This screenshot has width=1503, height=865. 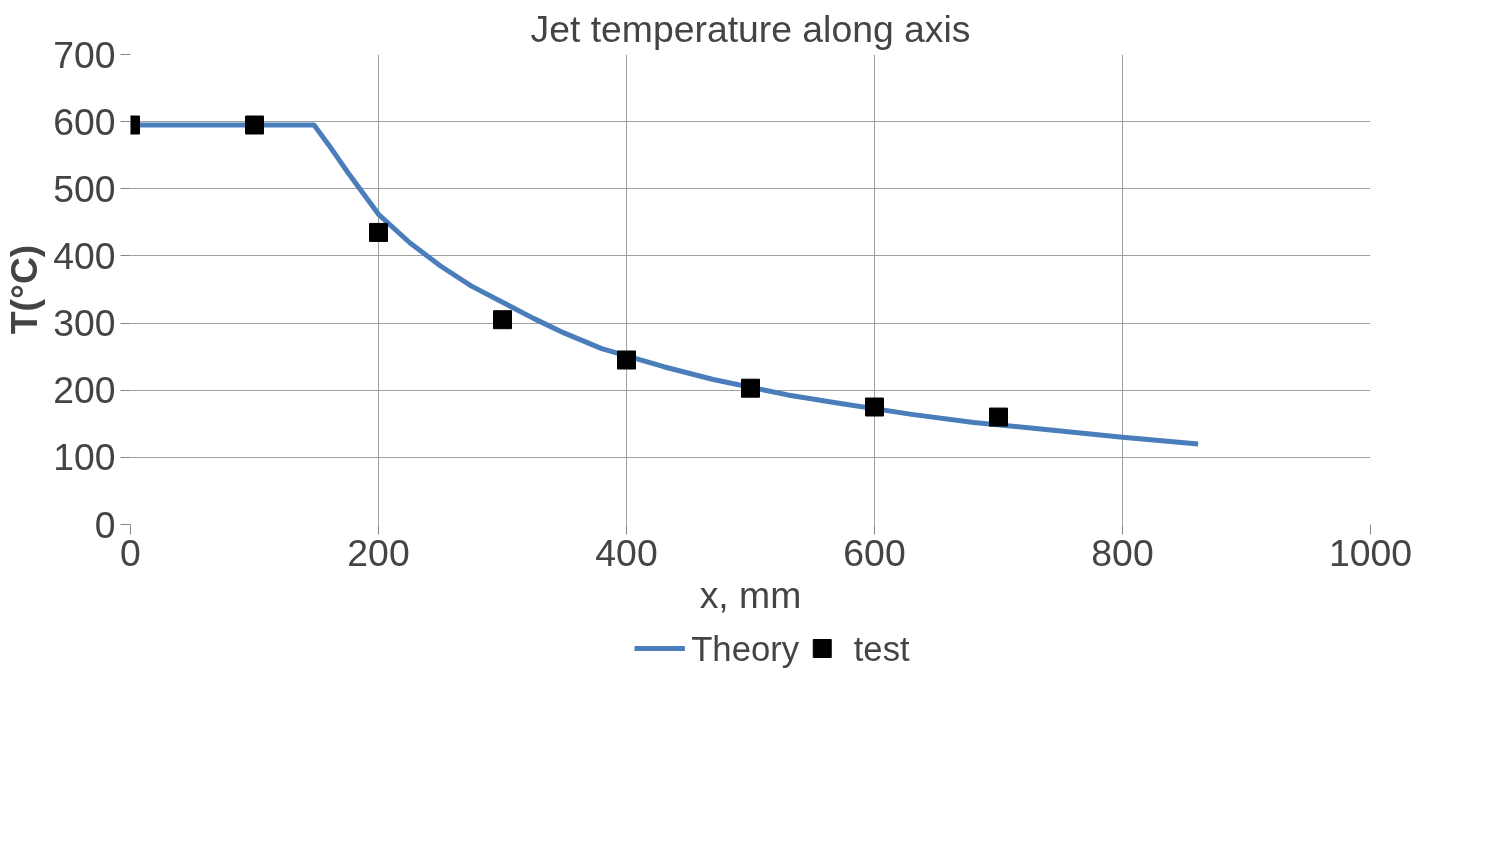 I want to click on x-tick-label: 800, so click(x=1122, y=552).